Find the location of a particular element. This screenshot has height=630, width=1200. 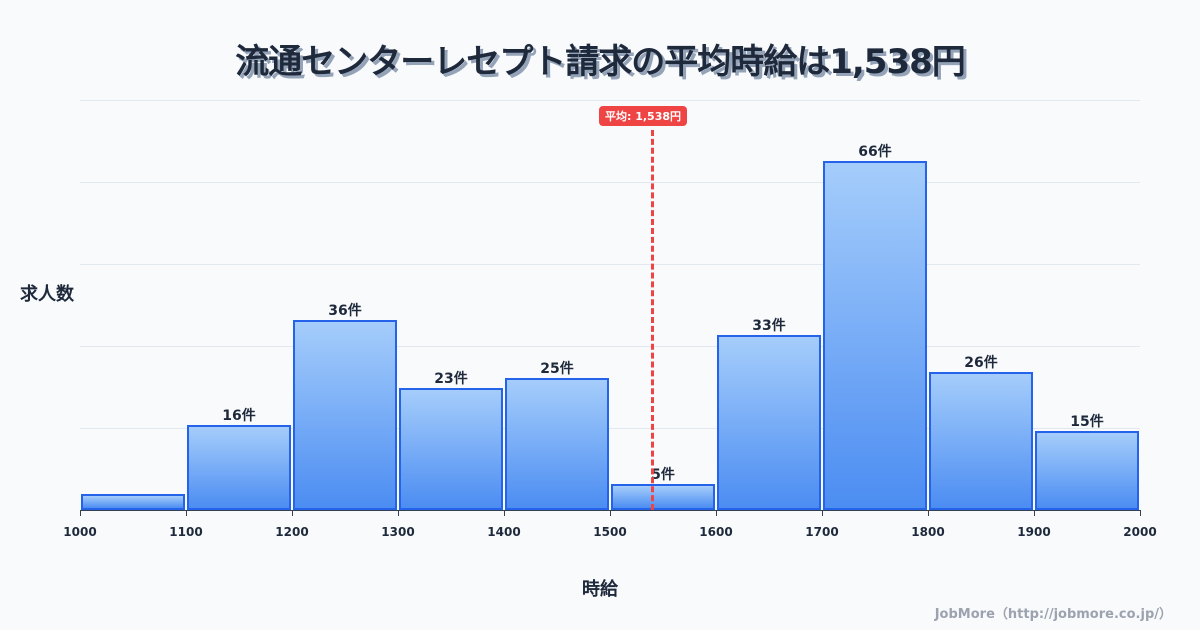

bar-value-label: 23件 is located at coordinates (451, 379).